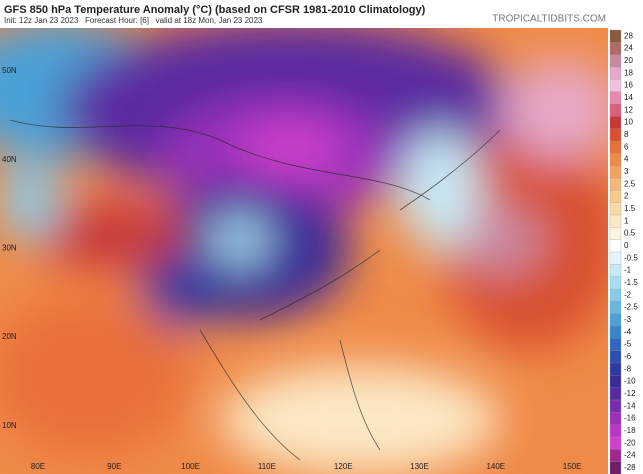 The height and width of the screenshot is (474, 643). I want to click on colorbar-label: 14, so click(628, 97).